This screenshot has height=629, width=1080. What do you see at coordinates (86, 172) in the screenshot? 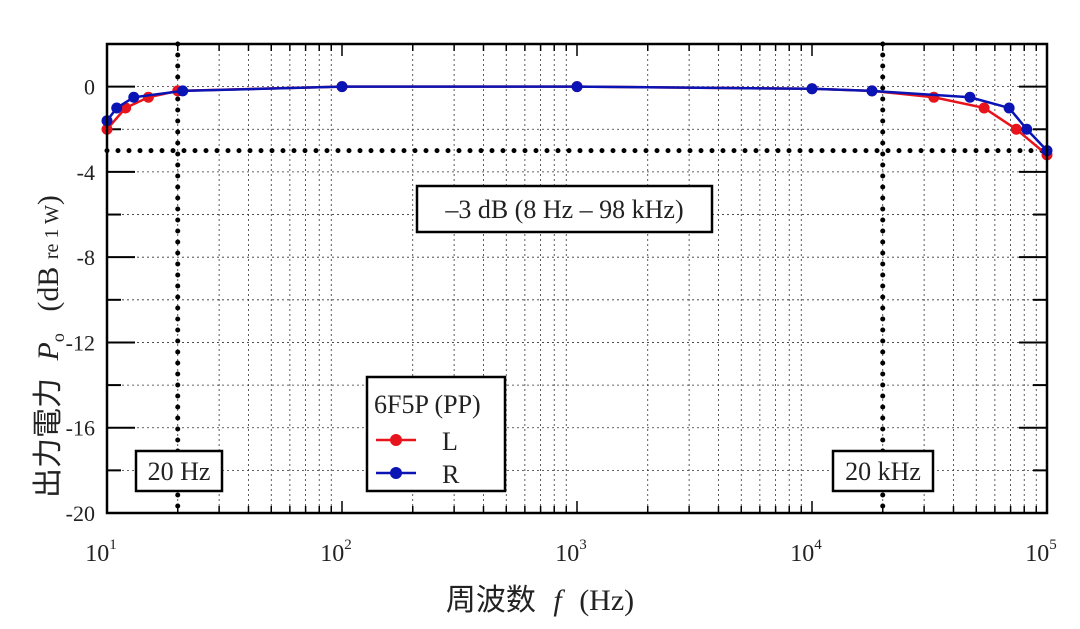
I see `y-tick-label: -4` at bounding box center [86, 172].